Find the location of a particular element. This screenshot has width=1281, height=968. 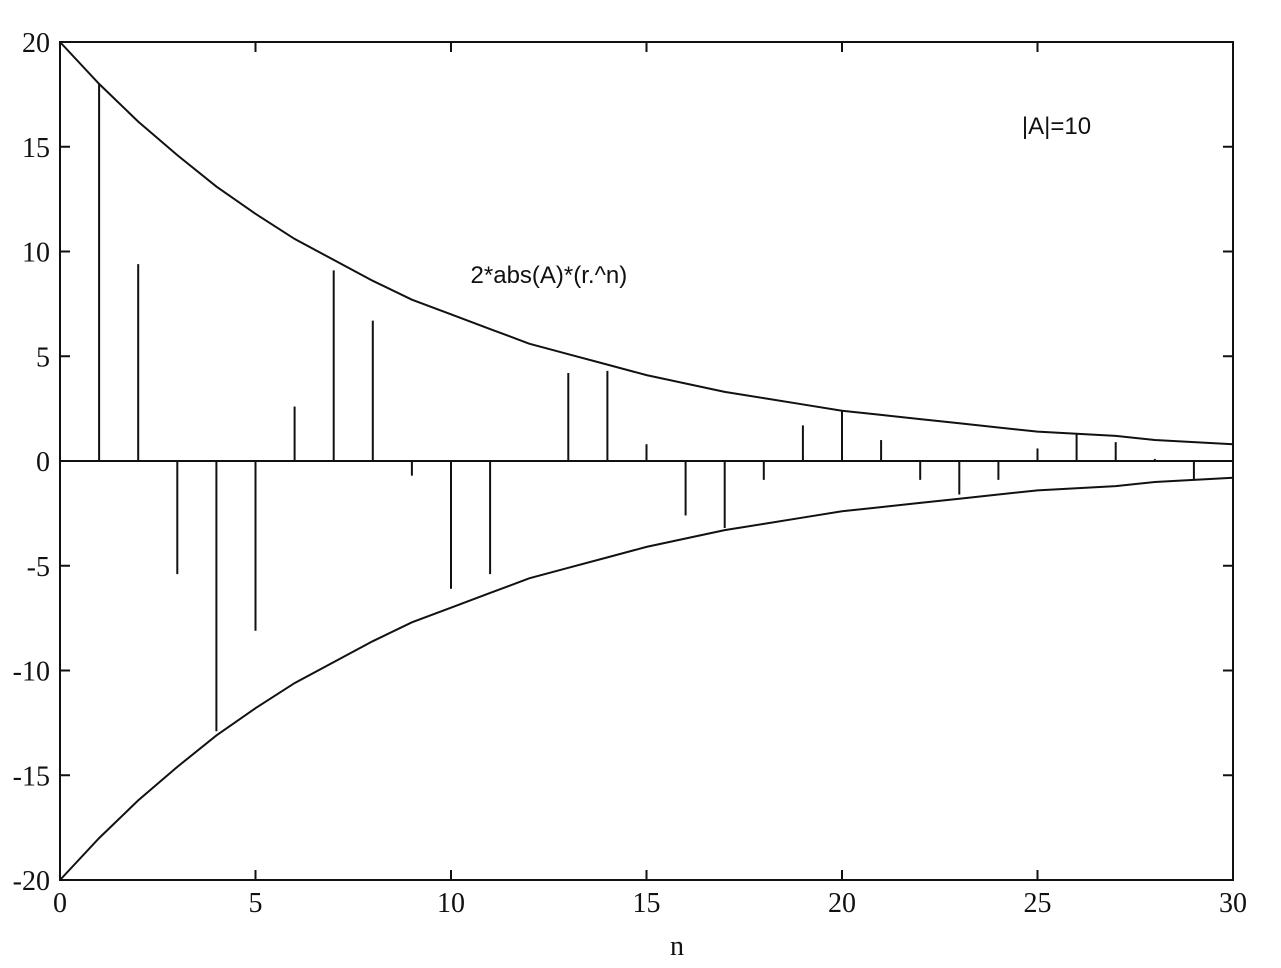

x-tick-label-0: 0 is located at coordinates (60, 903).